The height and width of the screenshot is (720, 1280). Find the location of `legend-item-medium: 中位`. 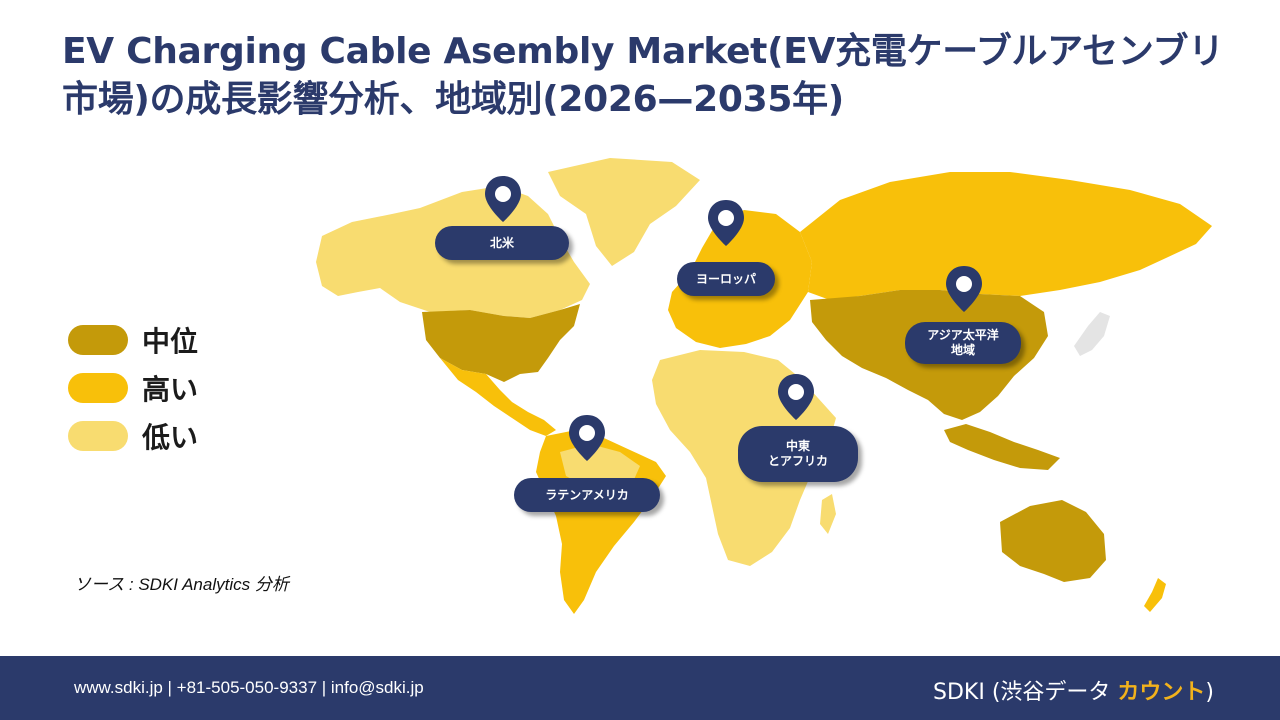

legend-item-medium: 中位 is located at coordinates (133, 340).